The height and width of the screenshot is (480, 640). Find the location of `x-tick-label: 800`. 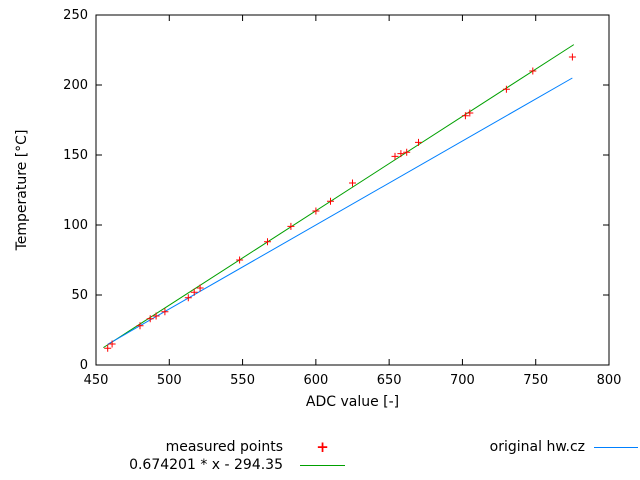

x-tick-label: 800 is located at coordinates (609, 380).